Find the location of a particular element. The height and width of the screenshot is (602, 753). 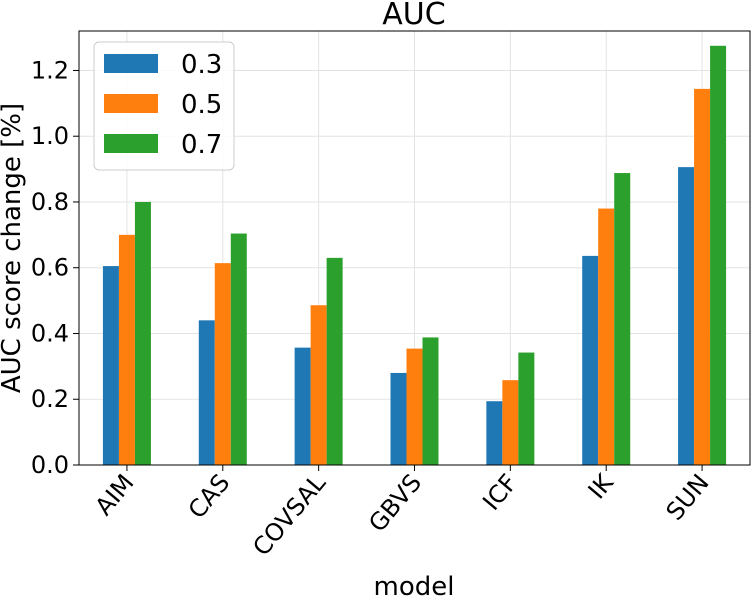

bar-icf-0.7 is located at coordinates (526, 408).